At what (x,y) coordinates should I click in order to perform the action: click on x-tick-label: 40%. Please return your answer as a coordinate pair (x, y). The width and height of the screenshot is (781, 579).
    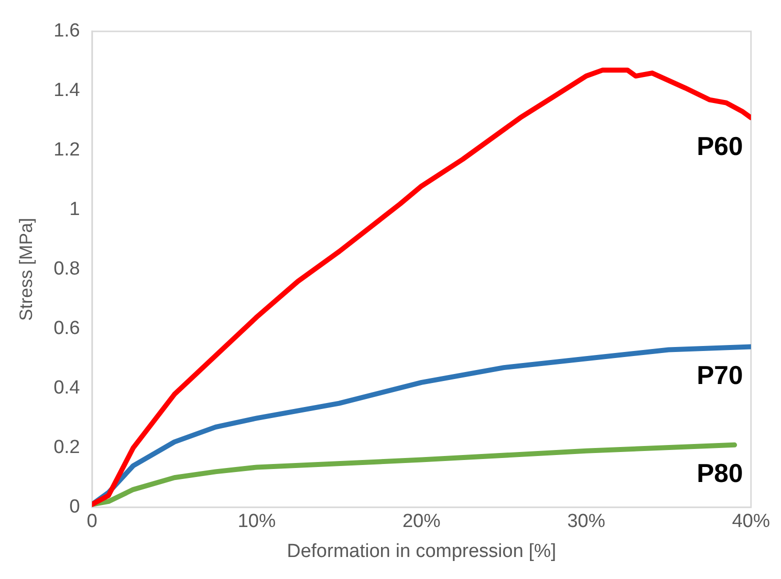
    Looking at the image, I should click on (751, 521).